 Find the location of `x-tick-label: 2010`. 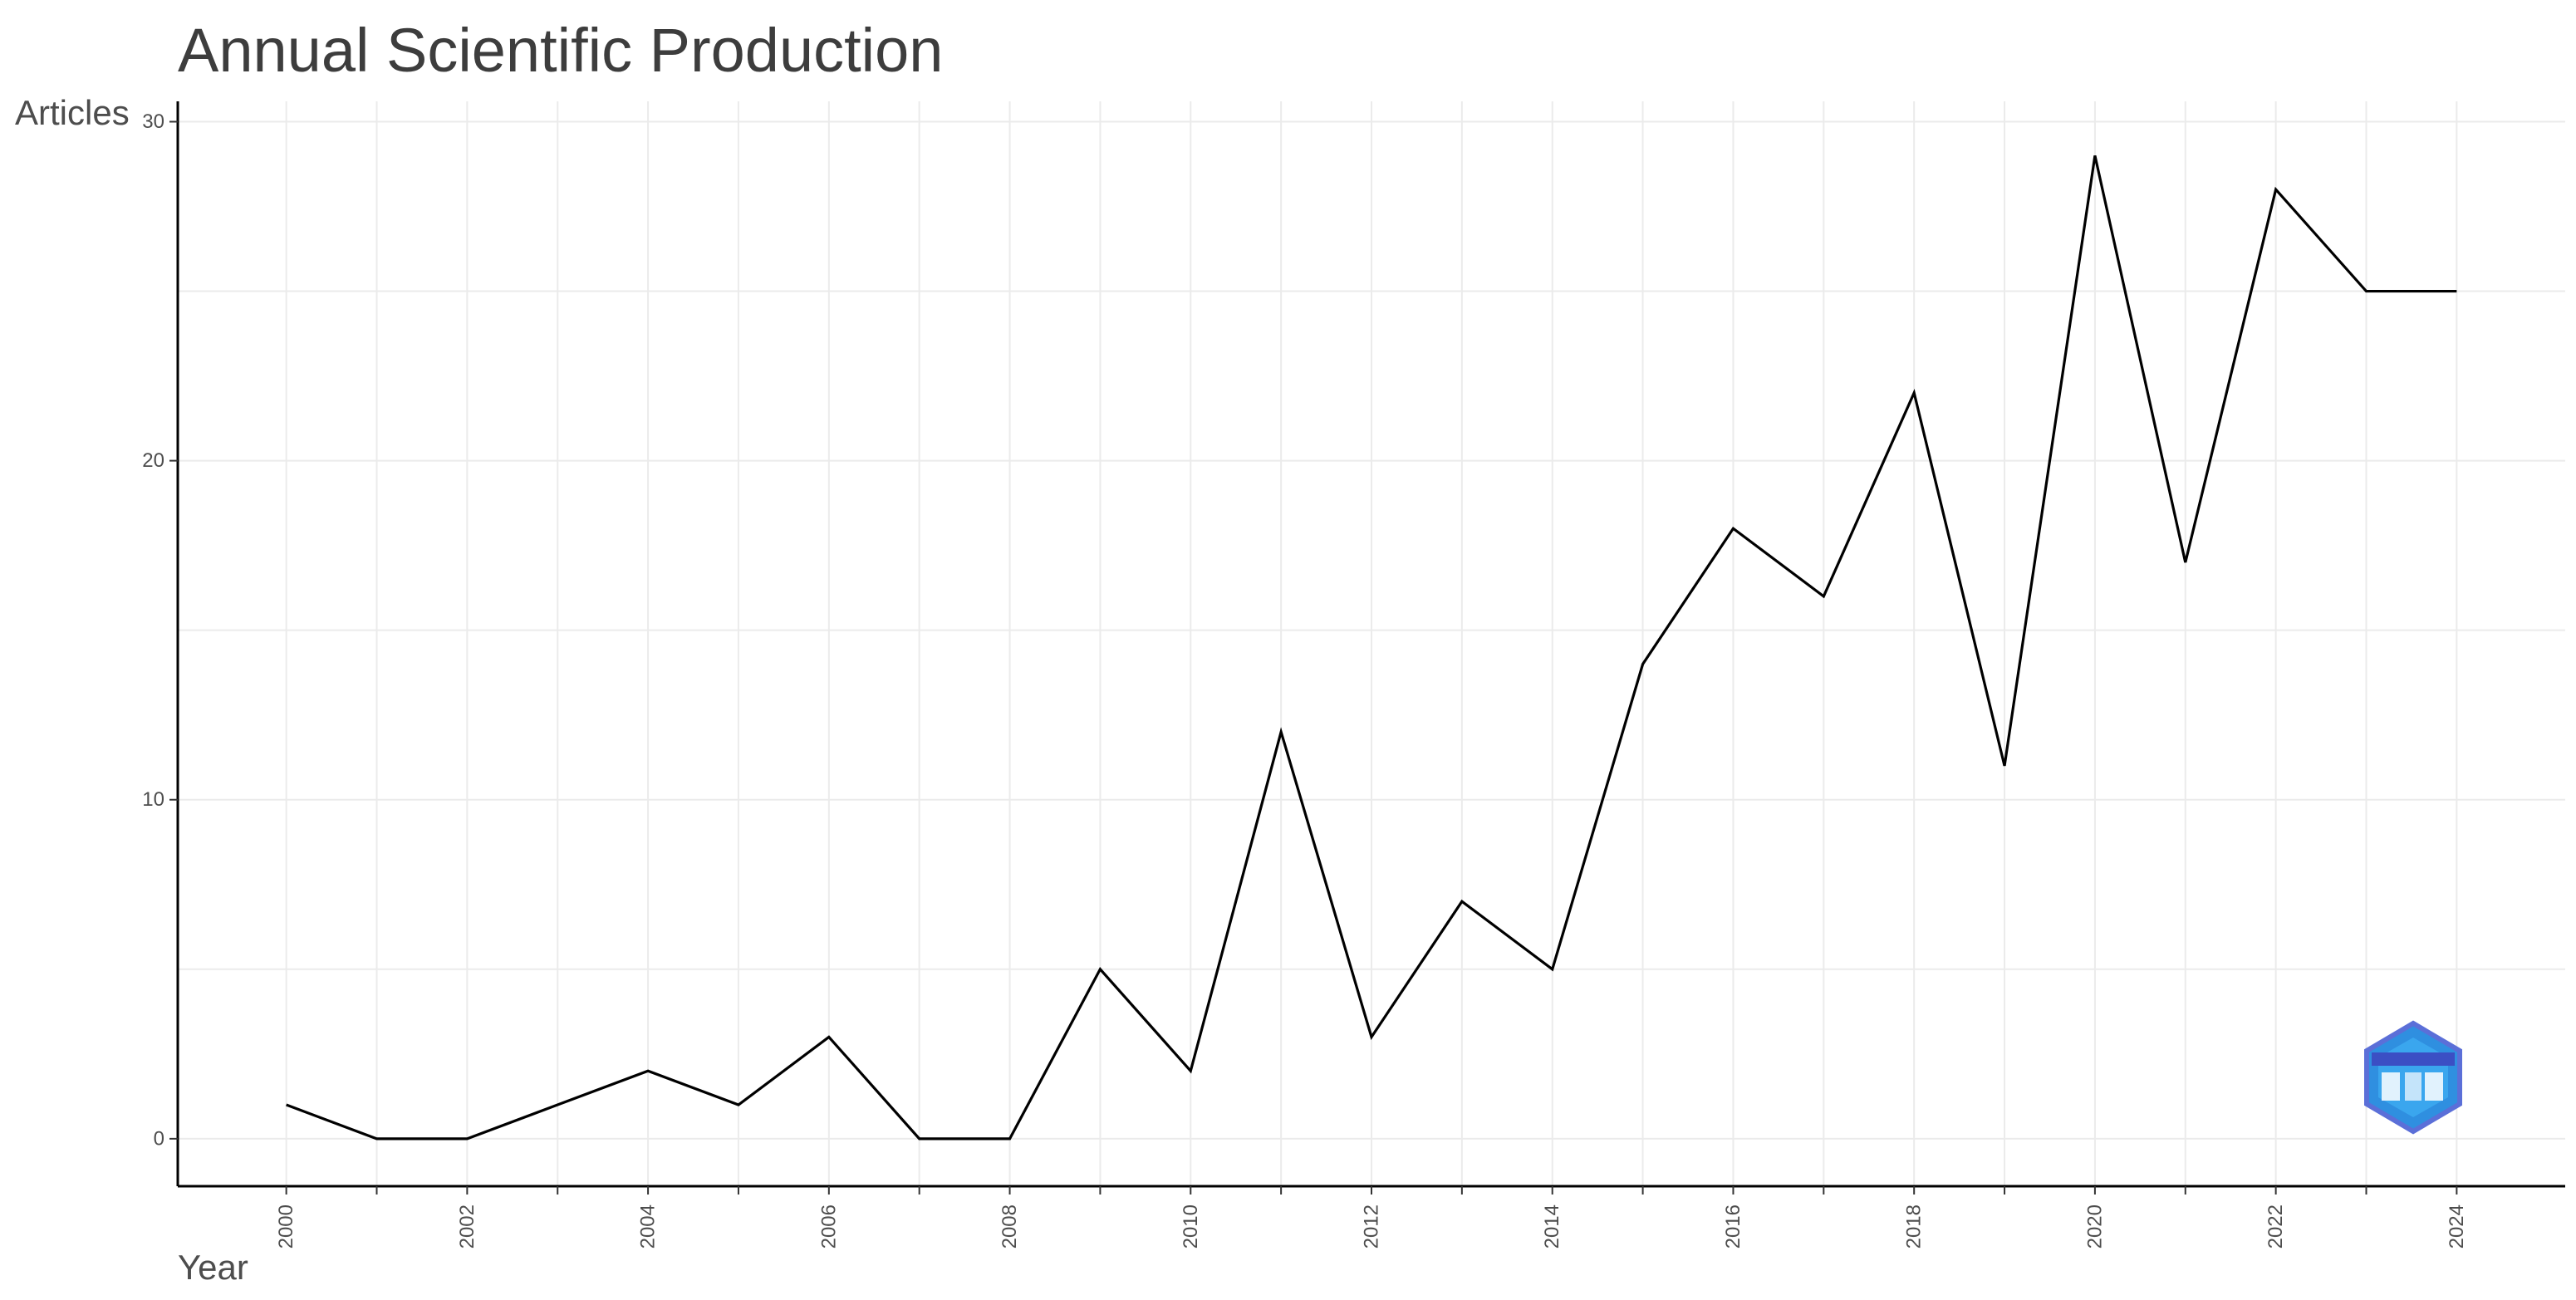

x-tick-label: 2010 is located at coordinates (1191, 1226).